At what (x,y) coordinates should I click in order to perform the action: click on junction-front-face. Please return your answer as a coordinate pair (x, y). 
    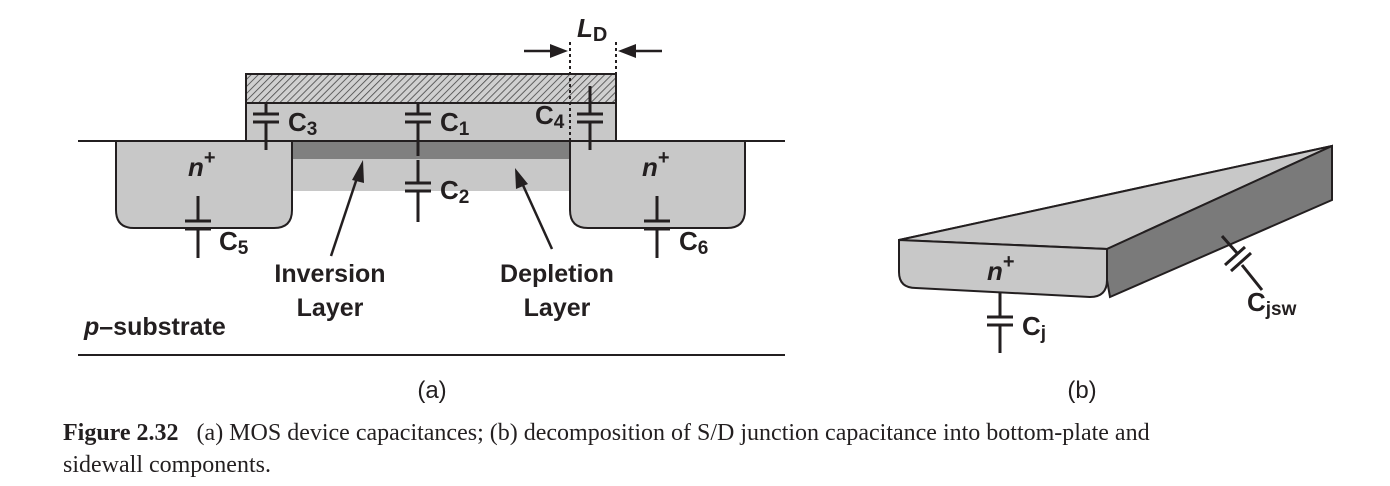
    Looking at the image, I should click on (1003, 268).